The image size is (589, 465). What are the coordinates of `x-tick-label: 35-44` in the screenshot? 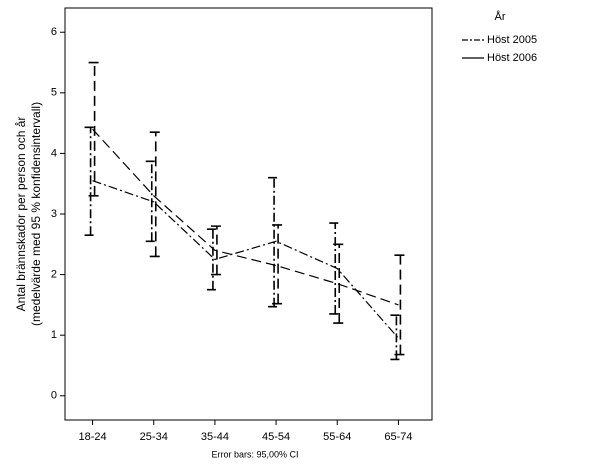 It's located at (215, 437).